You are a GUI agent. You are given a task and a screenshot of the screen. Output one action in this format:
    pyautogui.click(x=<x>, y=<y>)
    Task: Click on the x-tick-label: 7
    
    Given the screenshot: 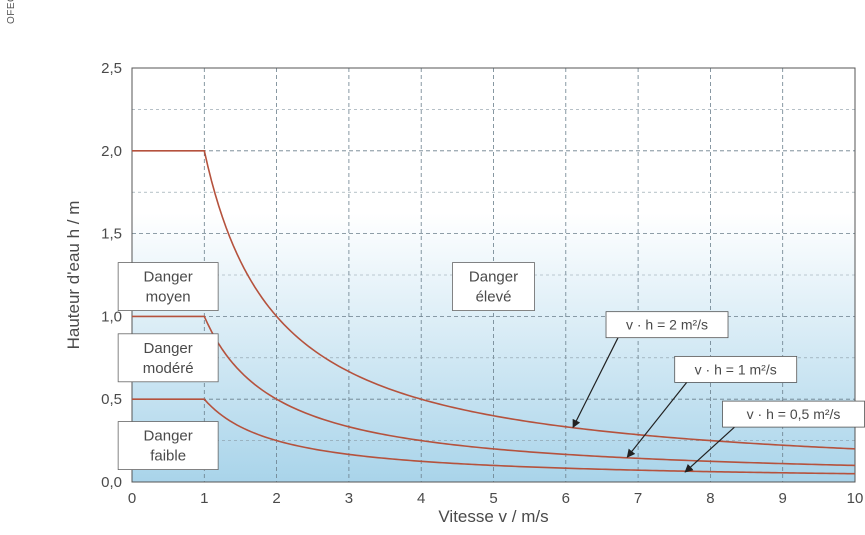 What is the action you would take?
    pyautogui.click(x=638, y=498)
    